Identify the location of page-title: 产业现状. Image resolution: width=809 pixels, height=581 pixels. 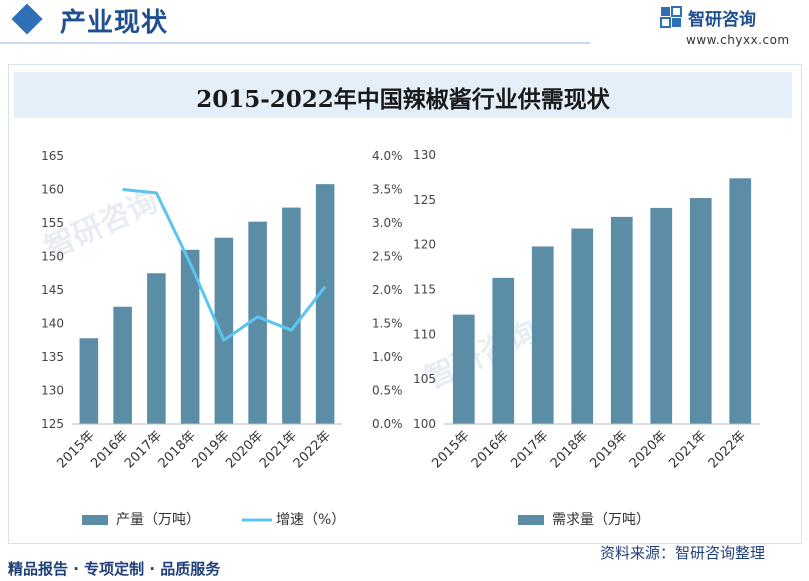
(114, 23).